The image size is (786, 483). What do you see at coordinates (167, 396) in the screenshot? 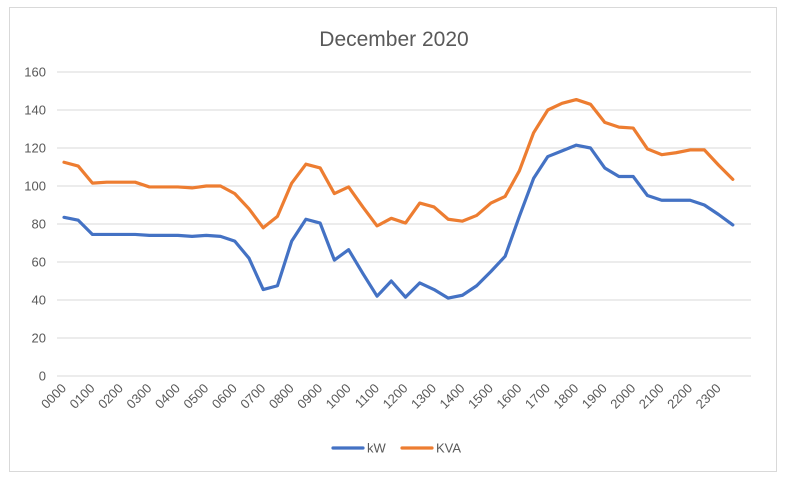
I see `x-tick-label: 0400` at bounding box center [167, 396].